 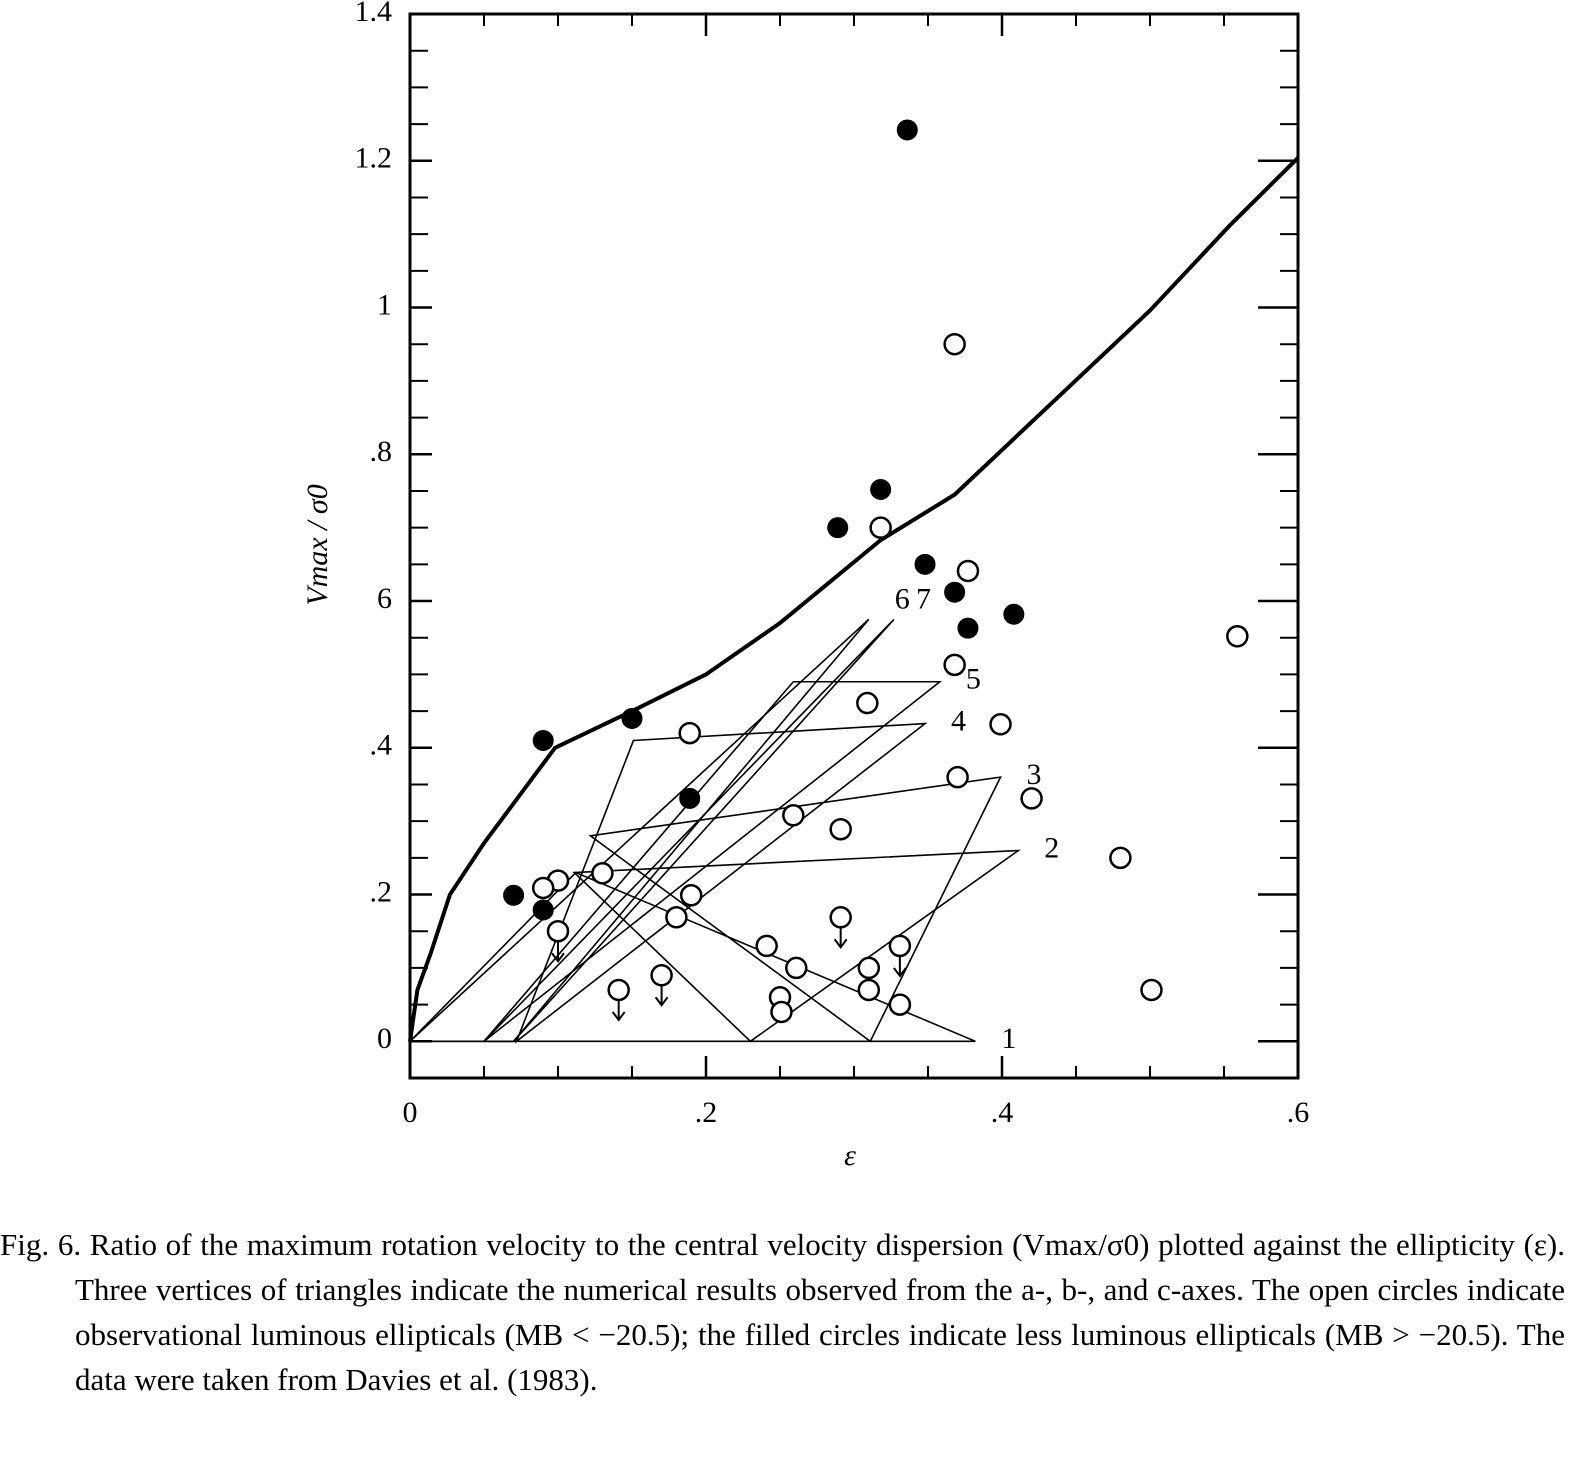 What do you see at coordinates (381, 891) in the screenshot?
I see `y-tick-label: .2` at bounding box center [381, 891].